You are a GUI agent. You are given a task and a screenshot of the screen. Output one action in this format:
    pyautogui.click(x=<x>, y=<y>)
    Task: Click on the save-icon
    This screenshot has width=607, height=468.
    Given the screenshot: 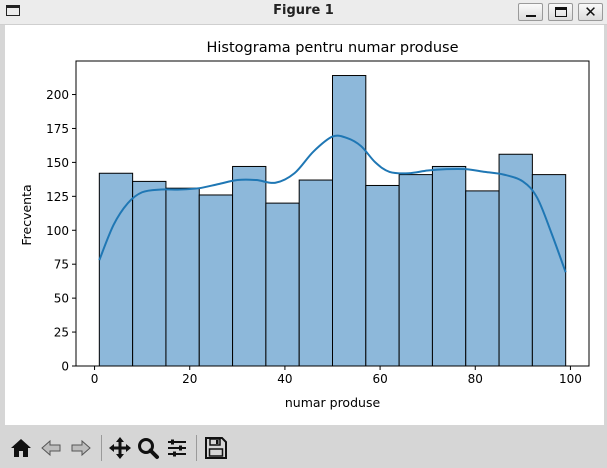 What is the action you would take?
    pyautogui.click(x=216, y=448)
    